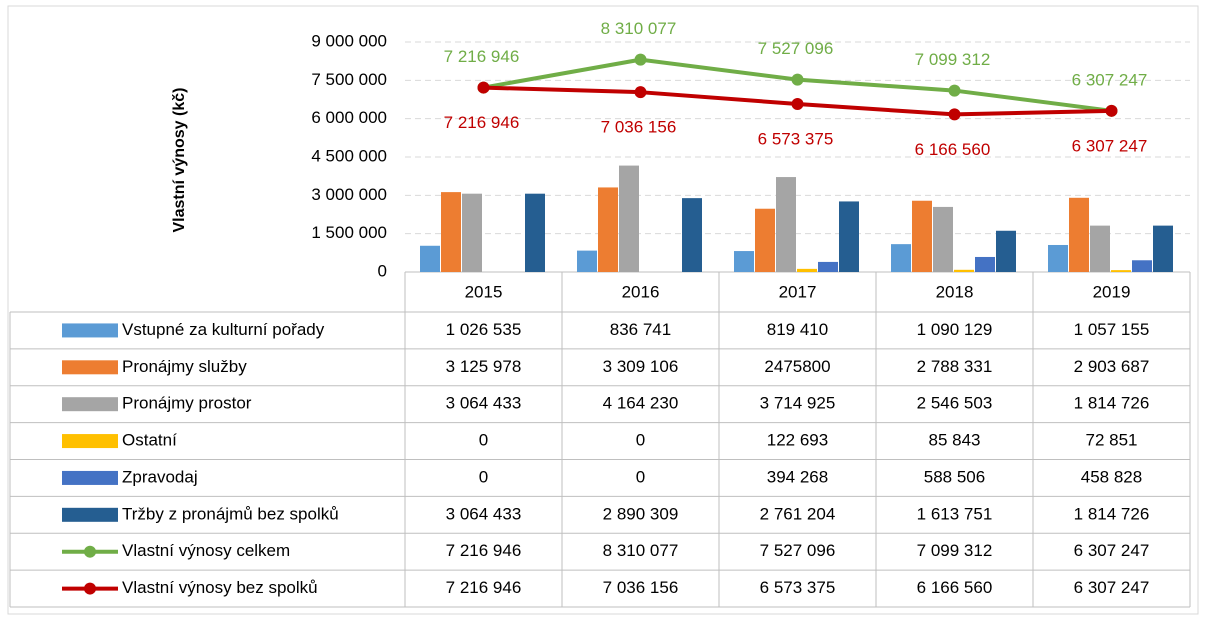 The image size is (1206, 621). I want to click on table-cell: 7 216 946, so click(484, 550).